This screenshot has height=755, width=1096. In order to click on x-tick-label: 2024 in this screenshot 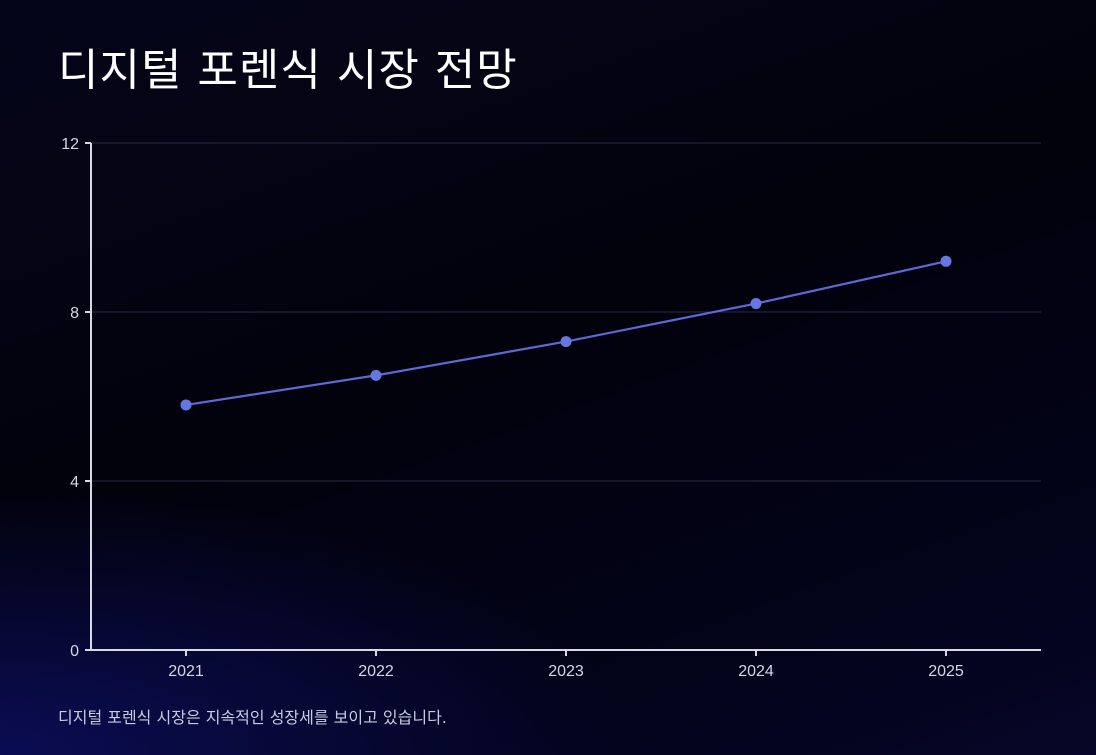, I will do `click(756, 671)`.